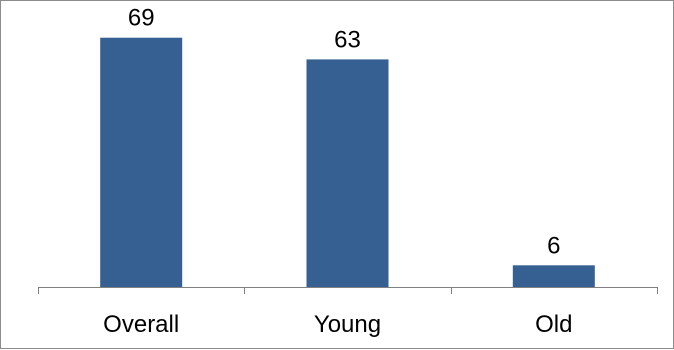 The width and height of the screenshot is (674, 350). I want to click on x-tick-label-old: Old, so click(553, 324).